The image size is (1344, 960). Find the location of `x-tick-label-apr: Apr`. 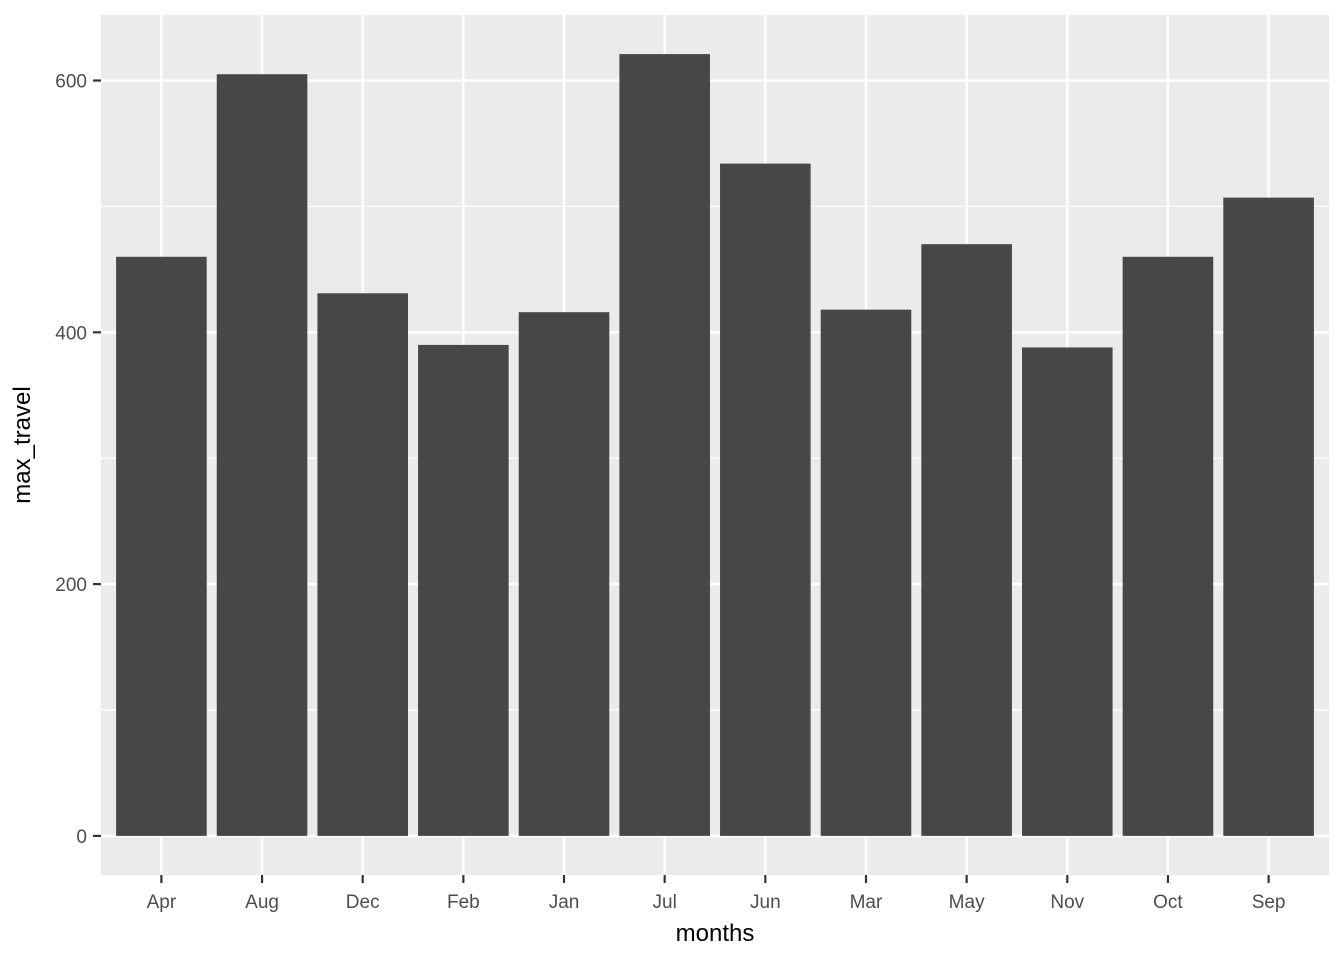

x-tick-label-apr: Apr is located at coordinates (162, 902).